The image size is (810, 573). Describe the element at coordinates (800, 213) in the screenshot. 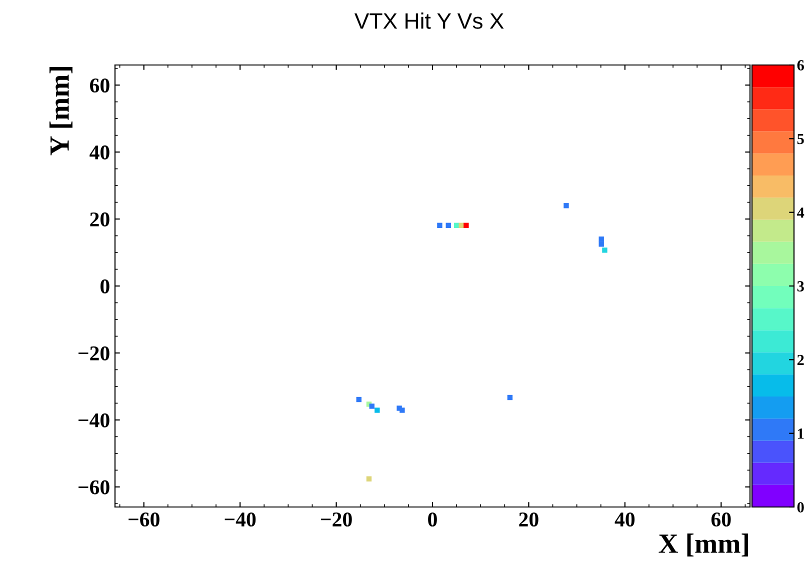

I see `color-bar-label: 4` at that location.